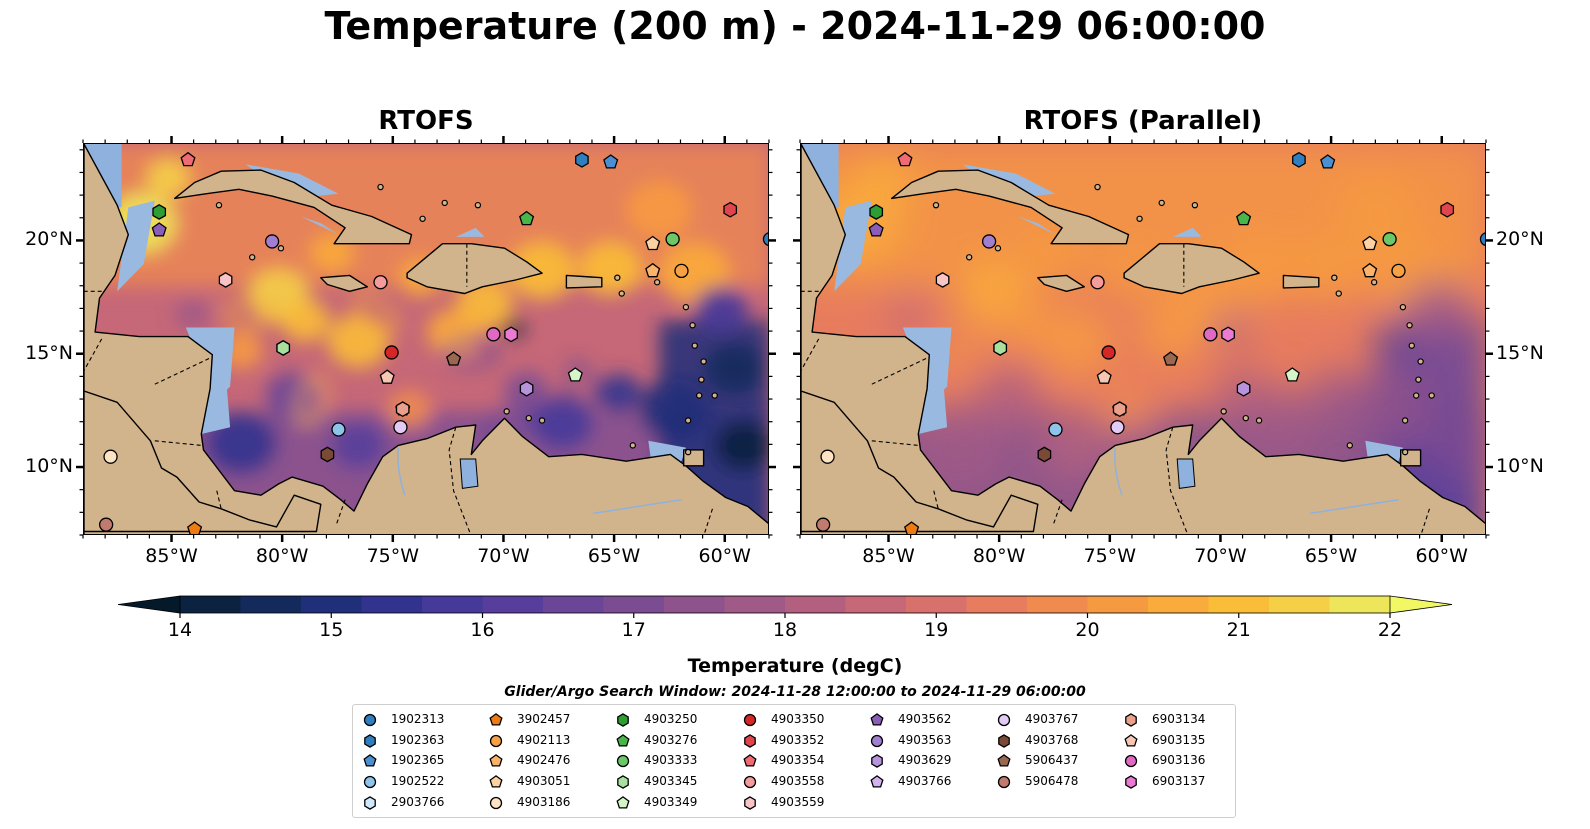 The height and width of the screenshot is (829, 1590). Describe the element at coordinates (1390, 630) in the screenshot. I see `colorbar-tick-label: 22` at that location.